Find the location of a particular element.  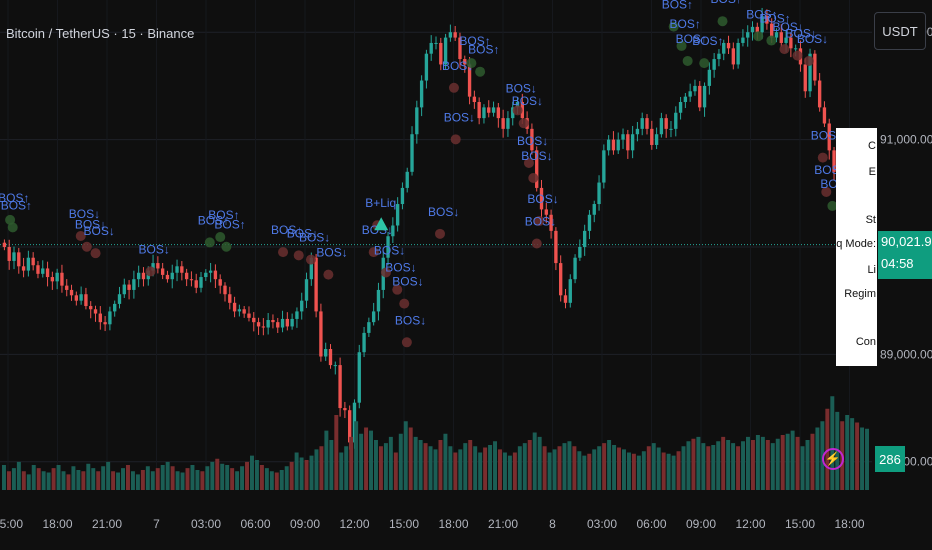

x-tick-label: 7 is located at coordinates (156, 524).